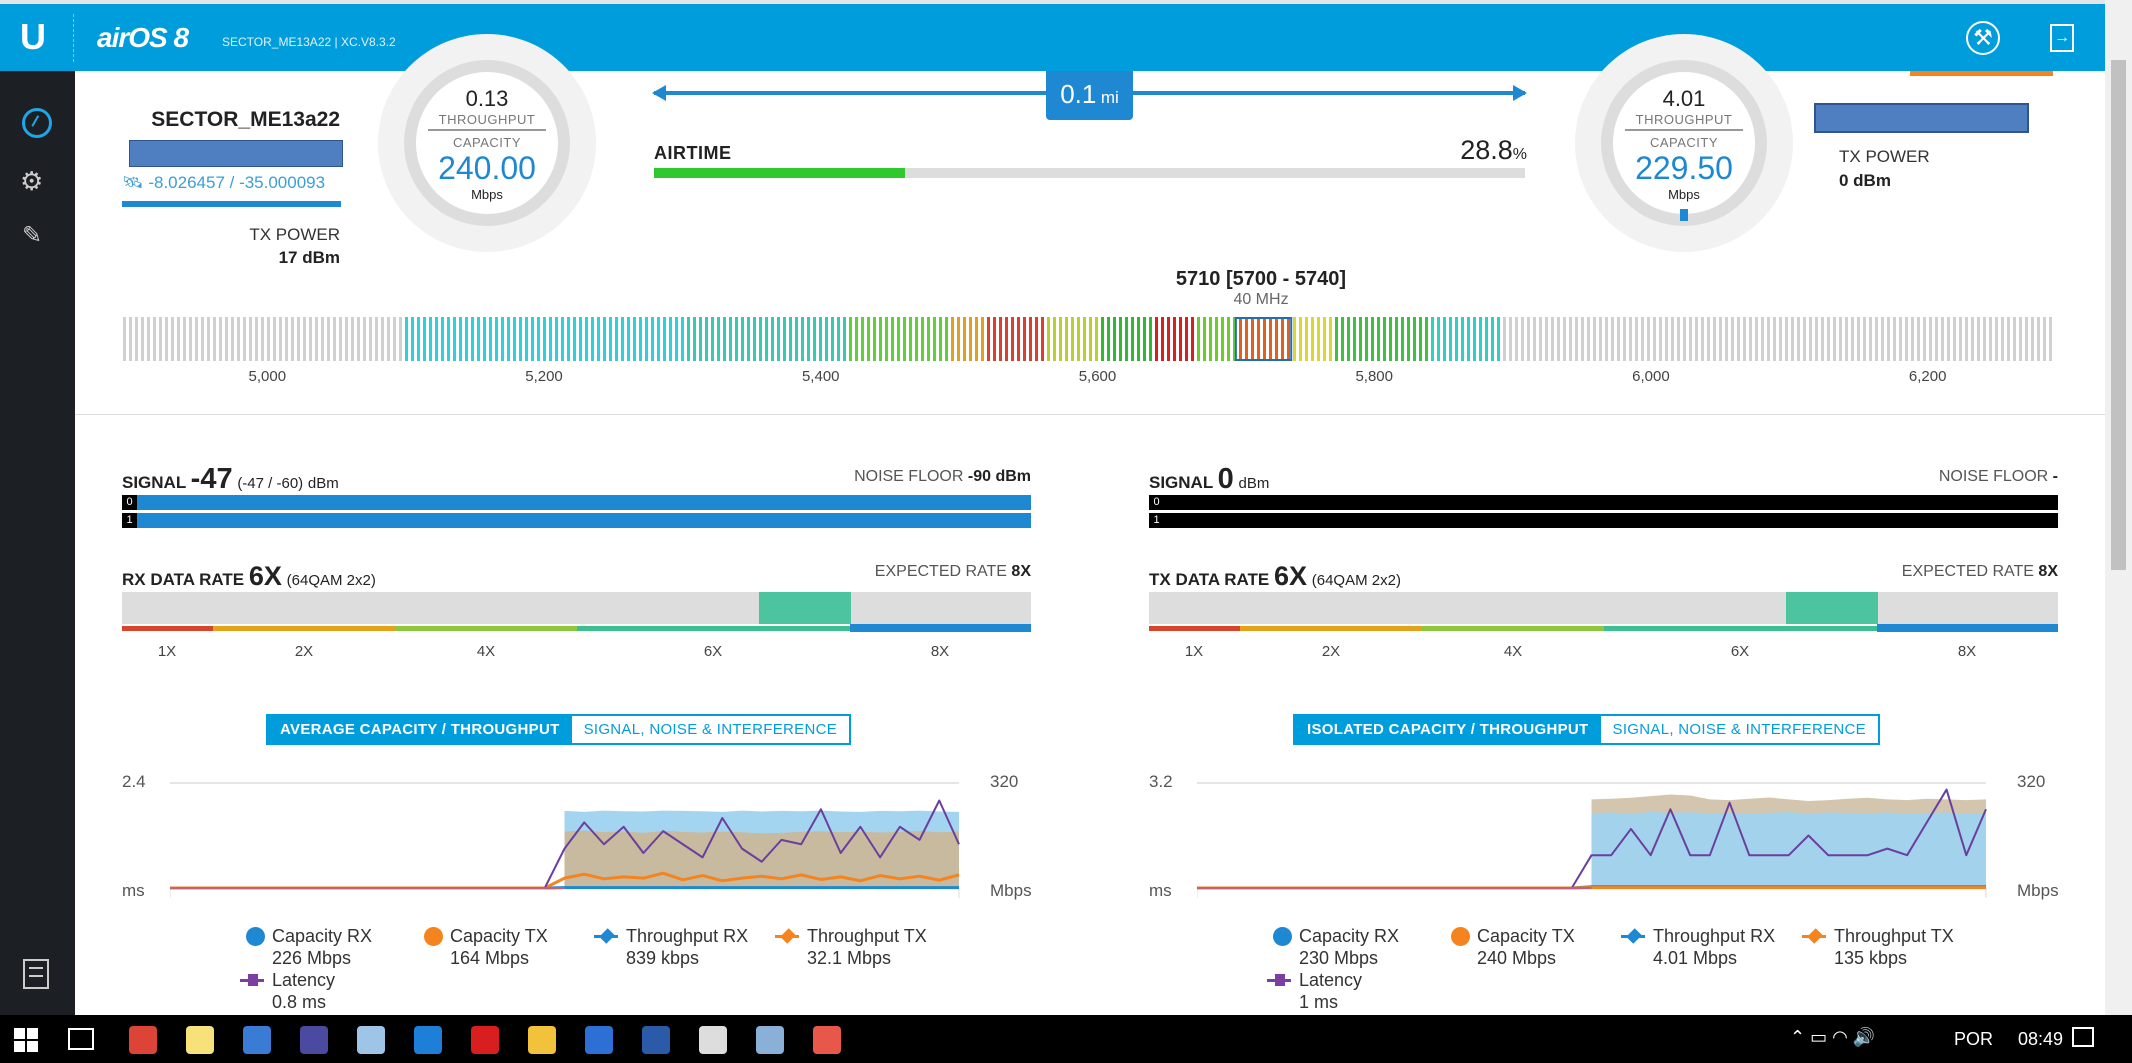  I want to click on ubiquiti-logo: U, so click(33, 36).